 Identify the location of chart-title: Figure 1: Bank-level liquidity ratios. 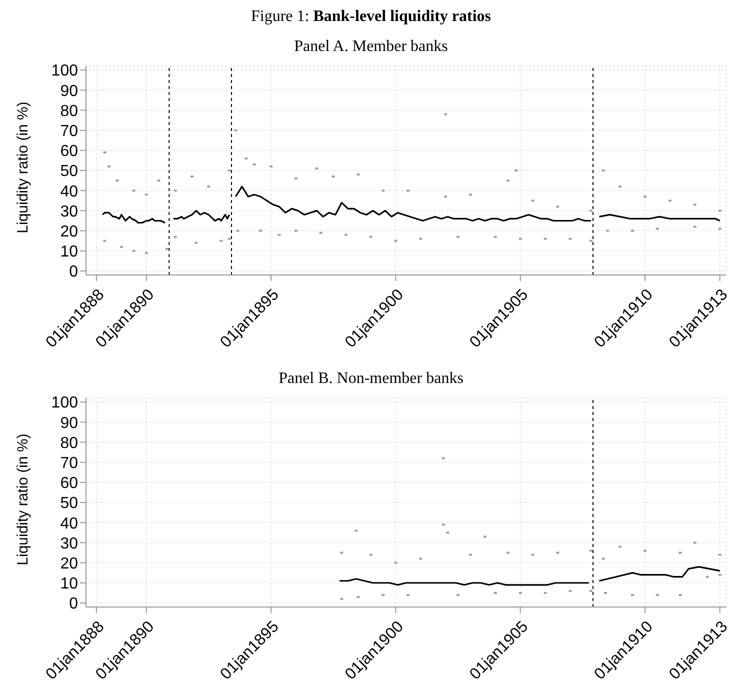
(370, 16).